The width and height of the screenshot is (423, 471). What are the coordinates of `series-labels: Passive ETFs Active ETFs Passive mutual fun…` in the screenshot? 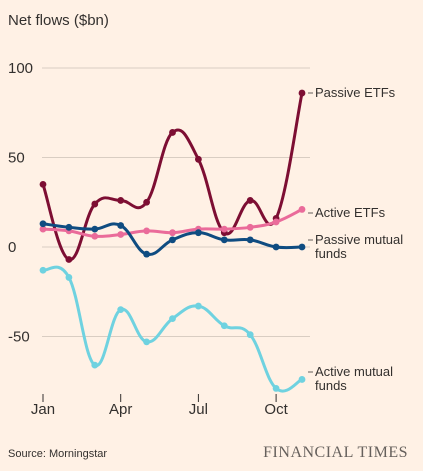 It's located at (355, 239).